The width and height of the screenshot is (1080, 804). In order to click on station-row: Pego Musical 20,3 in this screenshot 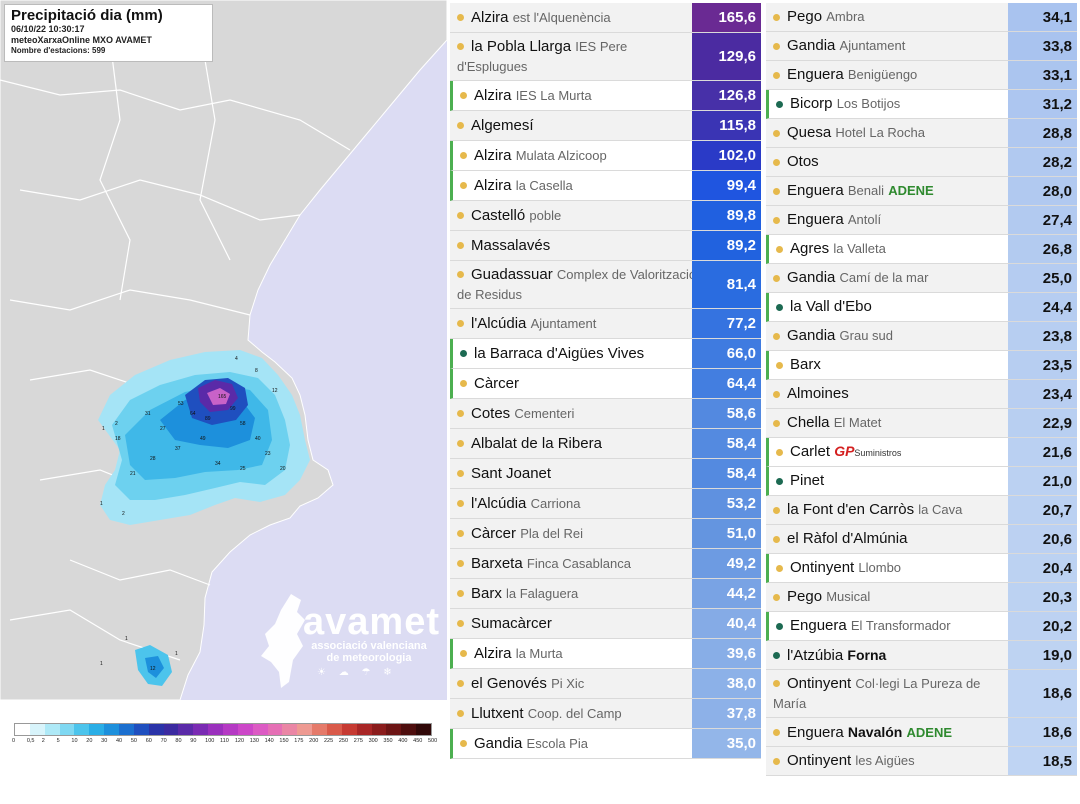, I will do `click(921, 597)`.